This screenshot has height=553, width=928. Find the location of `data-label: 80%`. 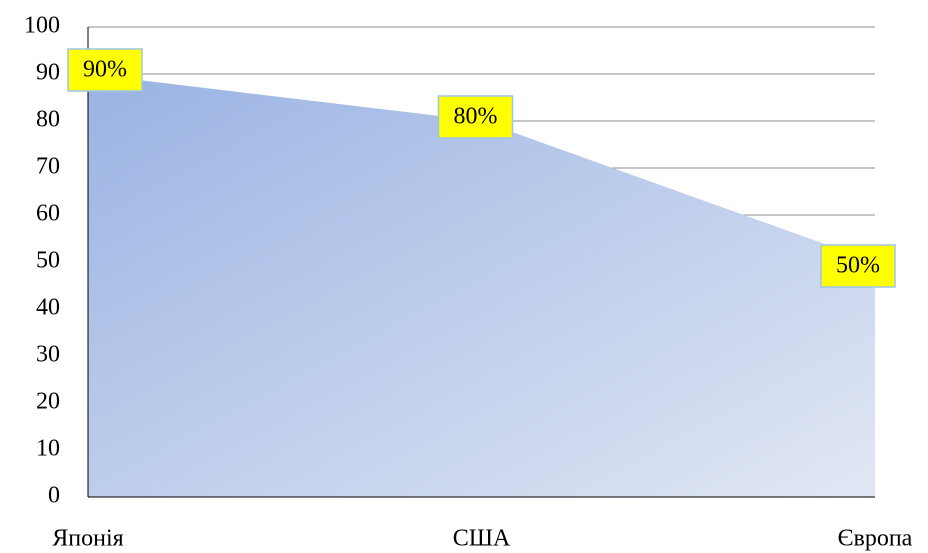

data-label: 80% is located at coordinates (475, 117).